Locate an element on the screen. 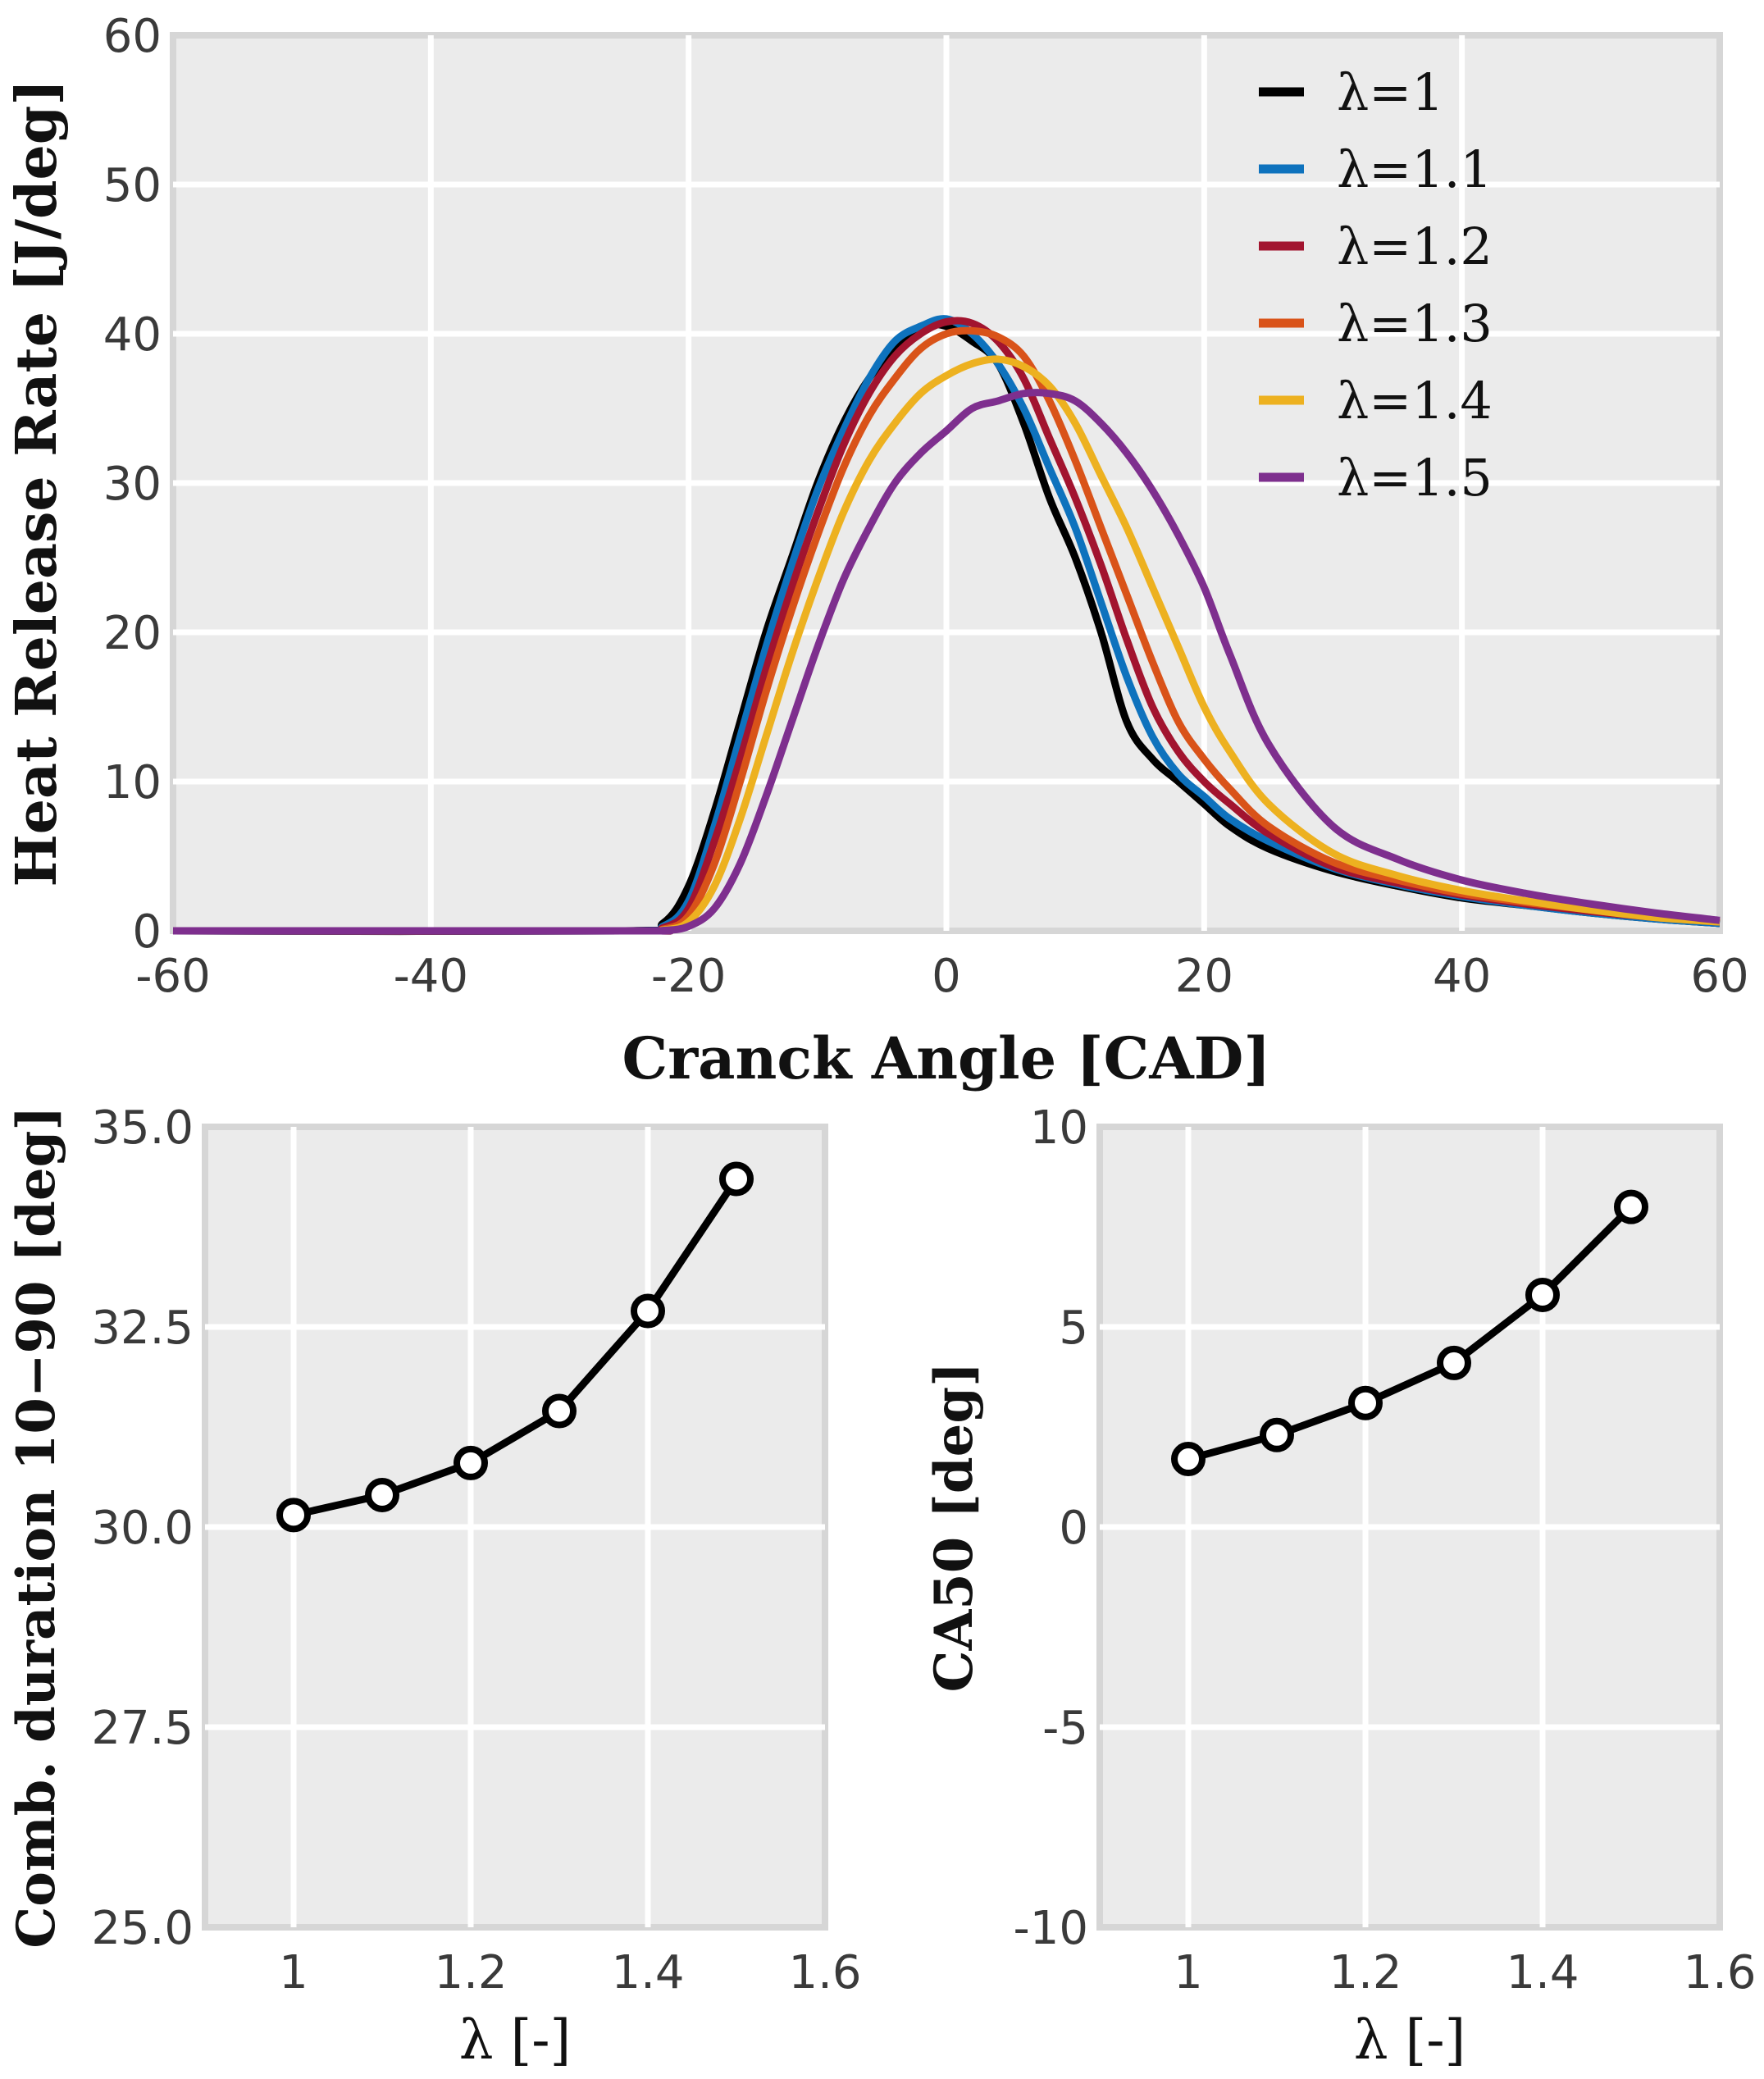  ca50-y-tick-label: -5 is located at coordinates (1065, 1728).